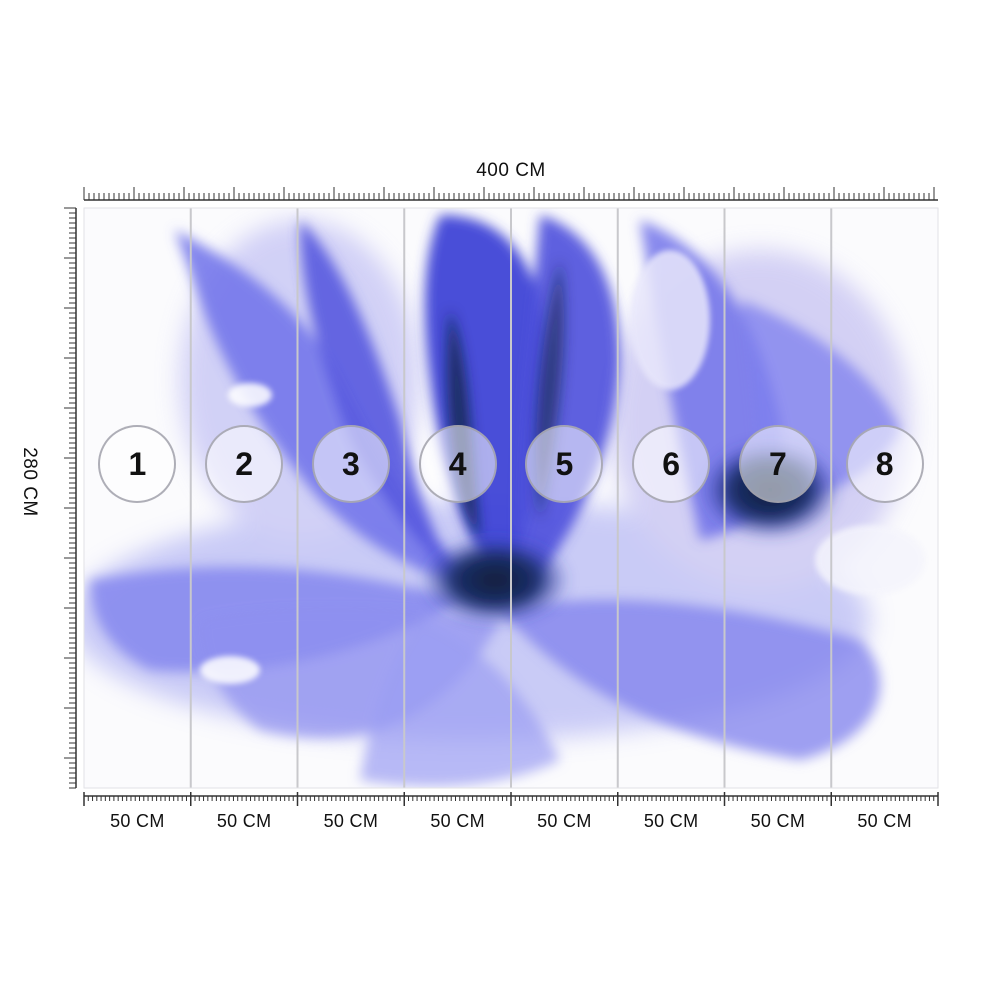  Describe the element at coordinates (564, 464) in the screenshot. I see `panel-number-badge: 5` at that location.